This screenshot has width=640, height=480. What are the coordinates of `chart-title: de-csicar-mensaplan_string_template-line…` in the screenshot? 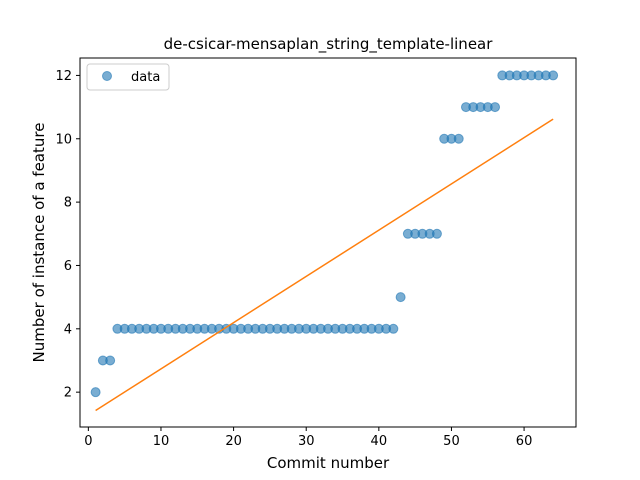 It's located at (329, 44).